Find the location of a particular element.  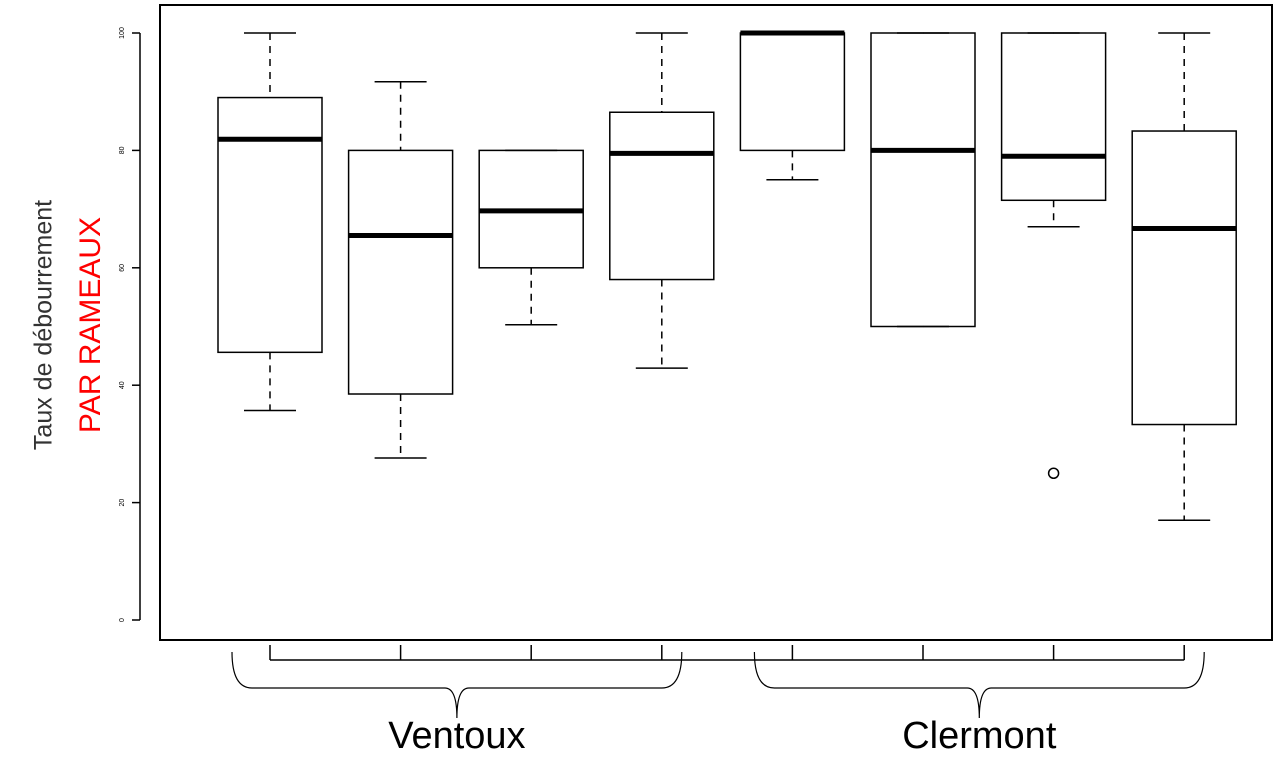

y-tick-label: 100 is located at coordinates (122, 33).